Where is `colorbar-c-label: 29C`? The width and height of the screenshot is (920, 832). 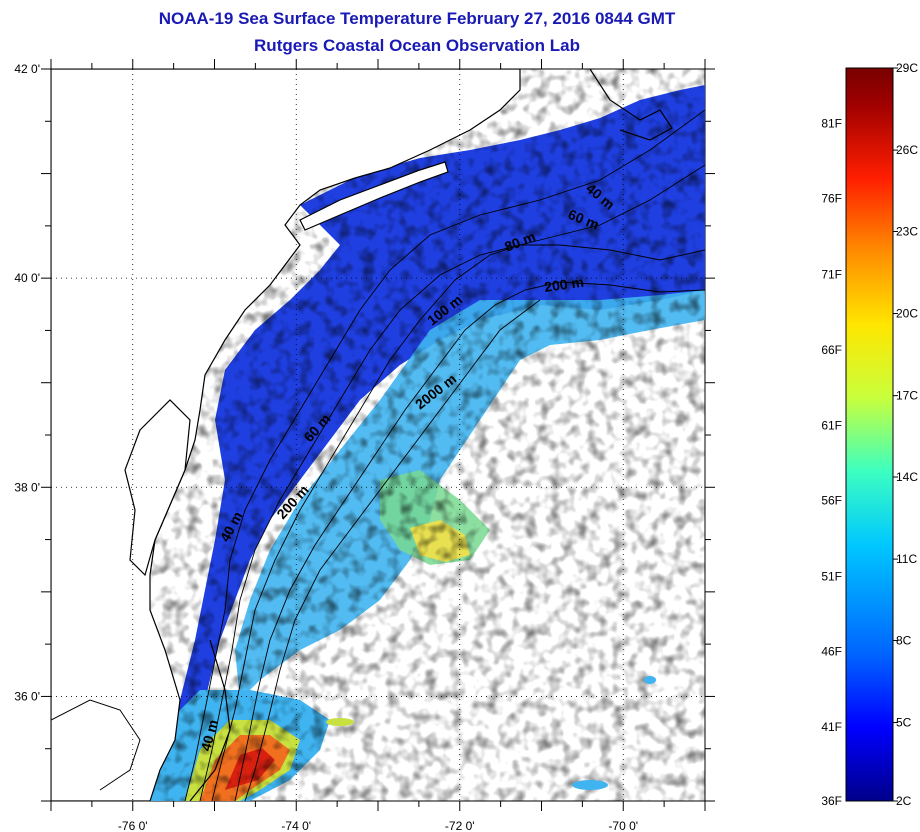
colorbar-c-label: 29C is located at coordinates (907, 68).